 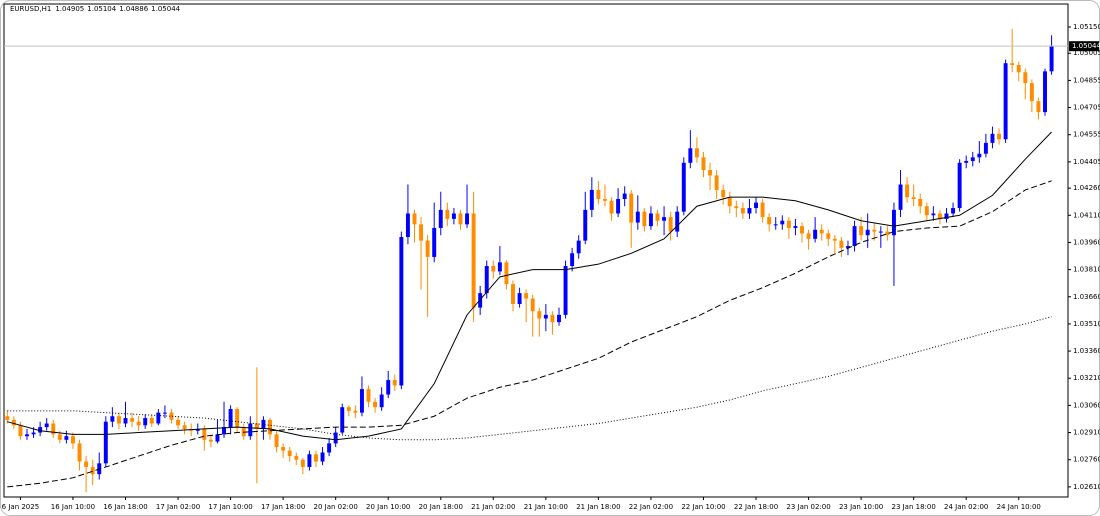 I want to click on header-low: 1.04886, so click(x=133, y=9).